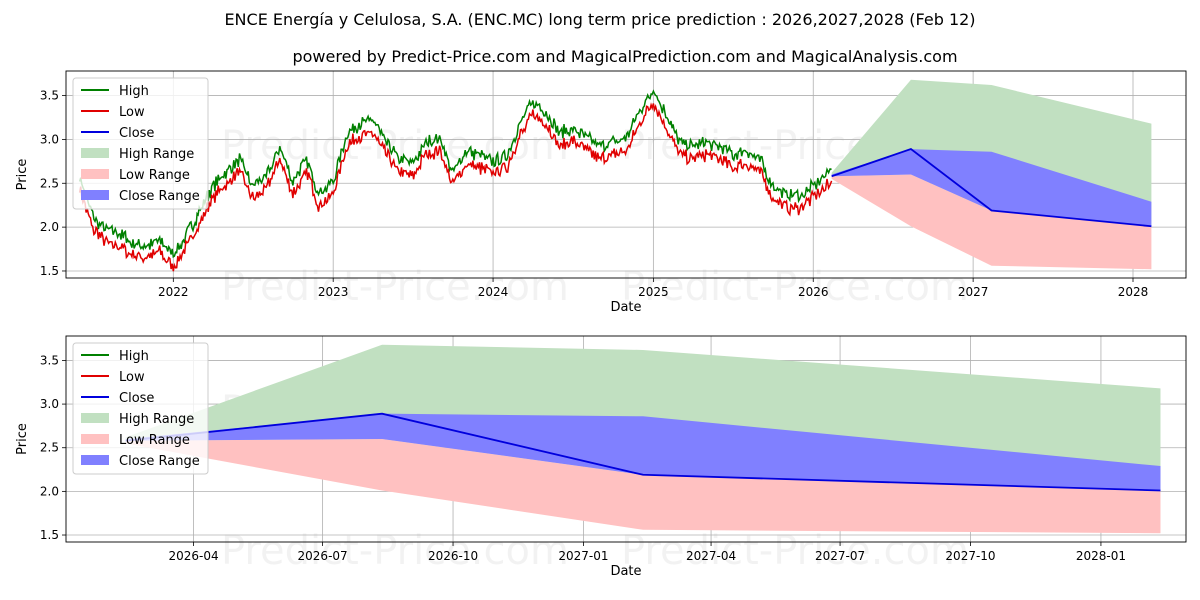 Image resolution: width=1200 pixels, height=600 pixels. I want to click on x-tick-label: 2023, so click(333, 292).